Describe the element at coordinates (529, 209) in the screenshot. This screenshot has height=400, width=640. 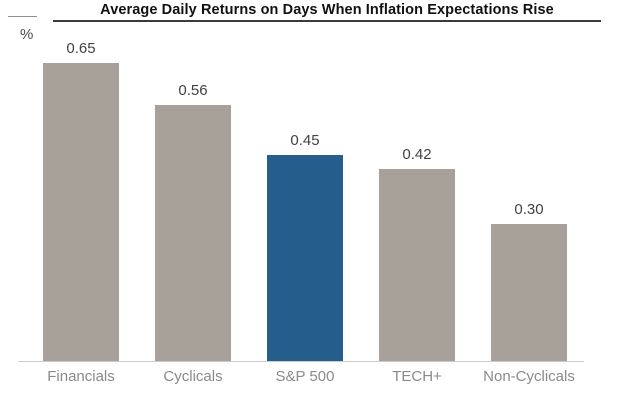
I see `bar-value-label: 0.30` at that location.